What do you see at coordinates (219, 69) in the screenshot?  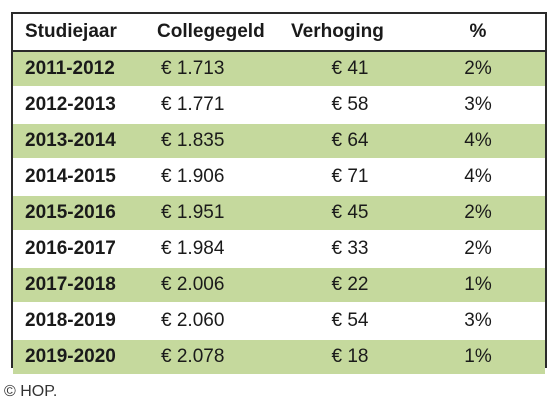 I see `cell-fee: € 1.713` at bounding box center [219, 69].